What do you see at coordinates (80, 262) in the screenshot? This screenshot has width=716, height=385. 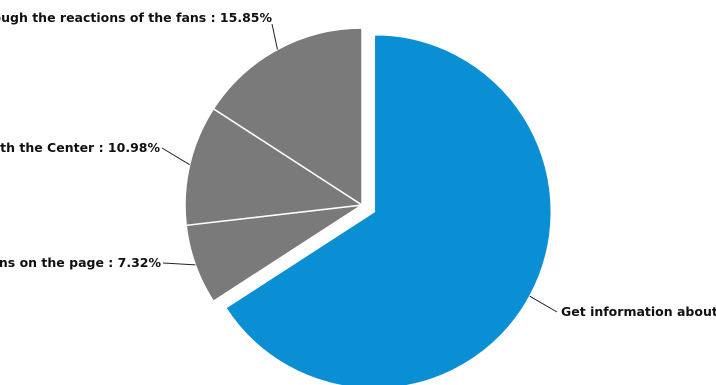 I see `slice-label-2: ns on the page : 7.32%` at bounding box center [80, 262].